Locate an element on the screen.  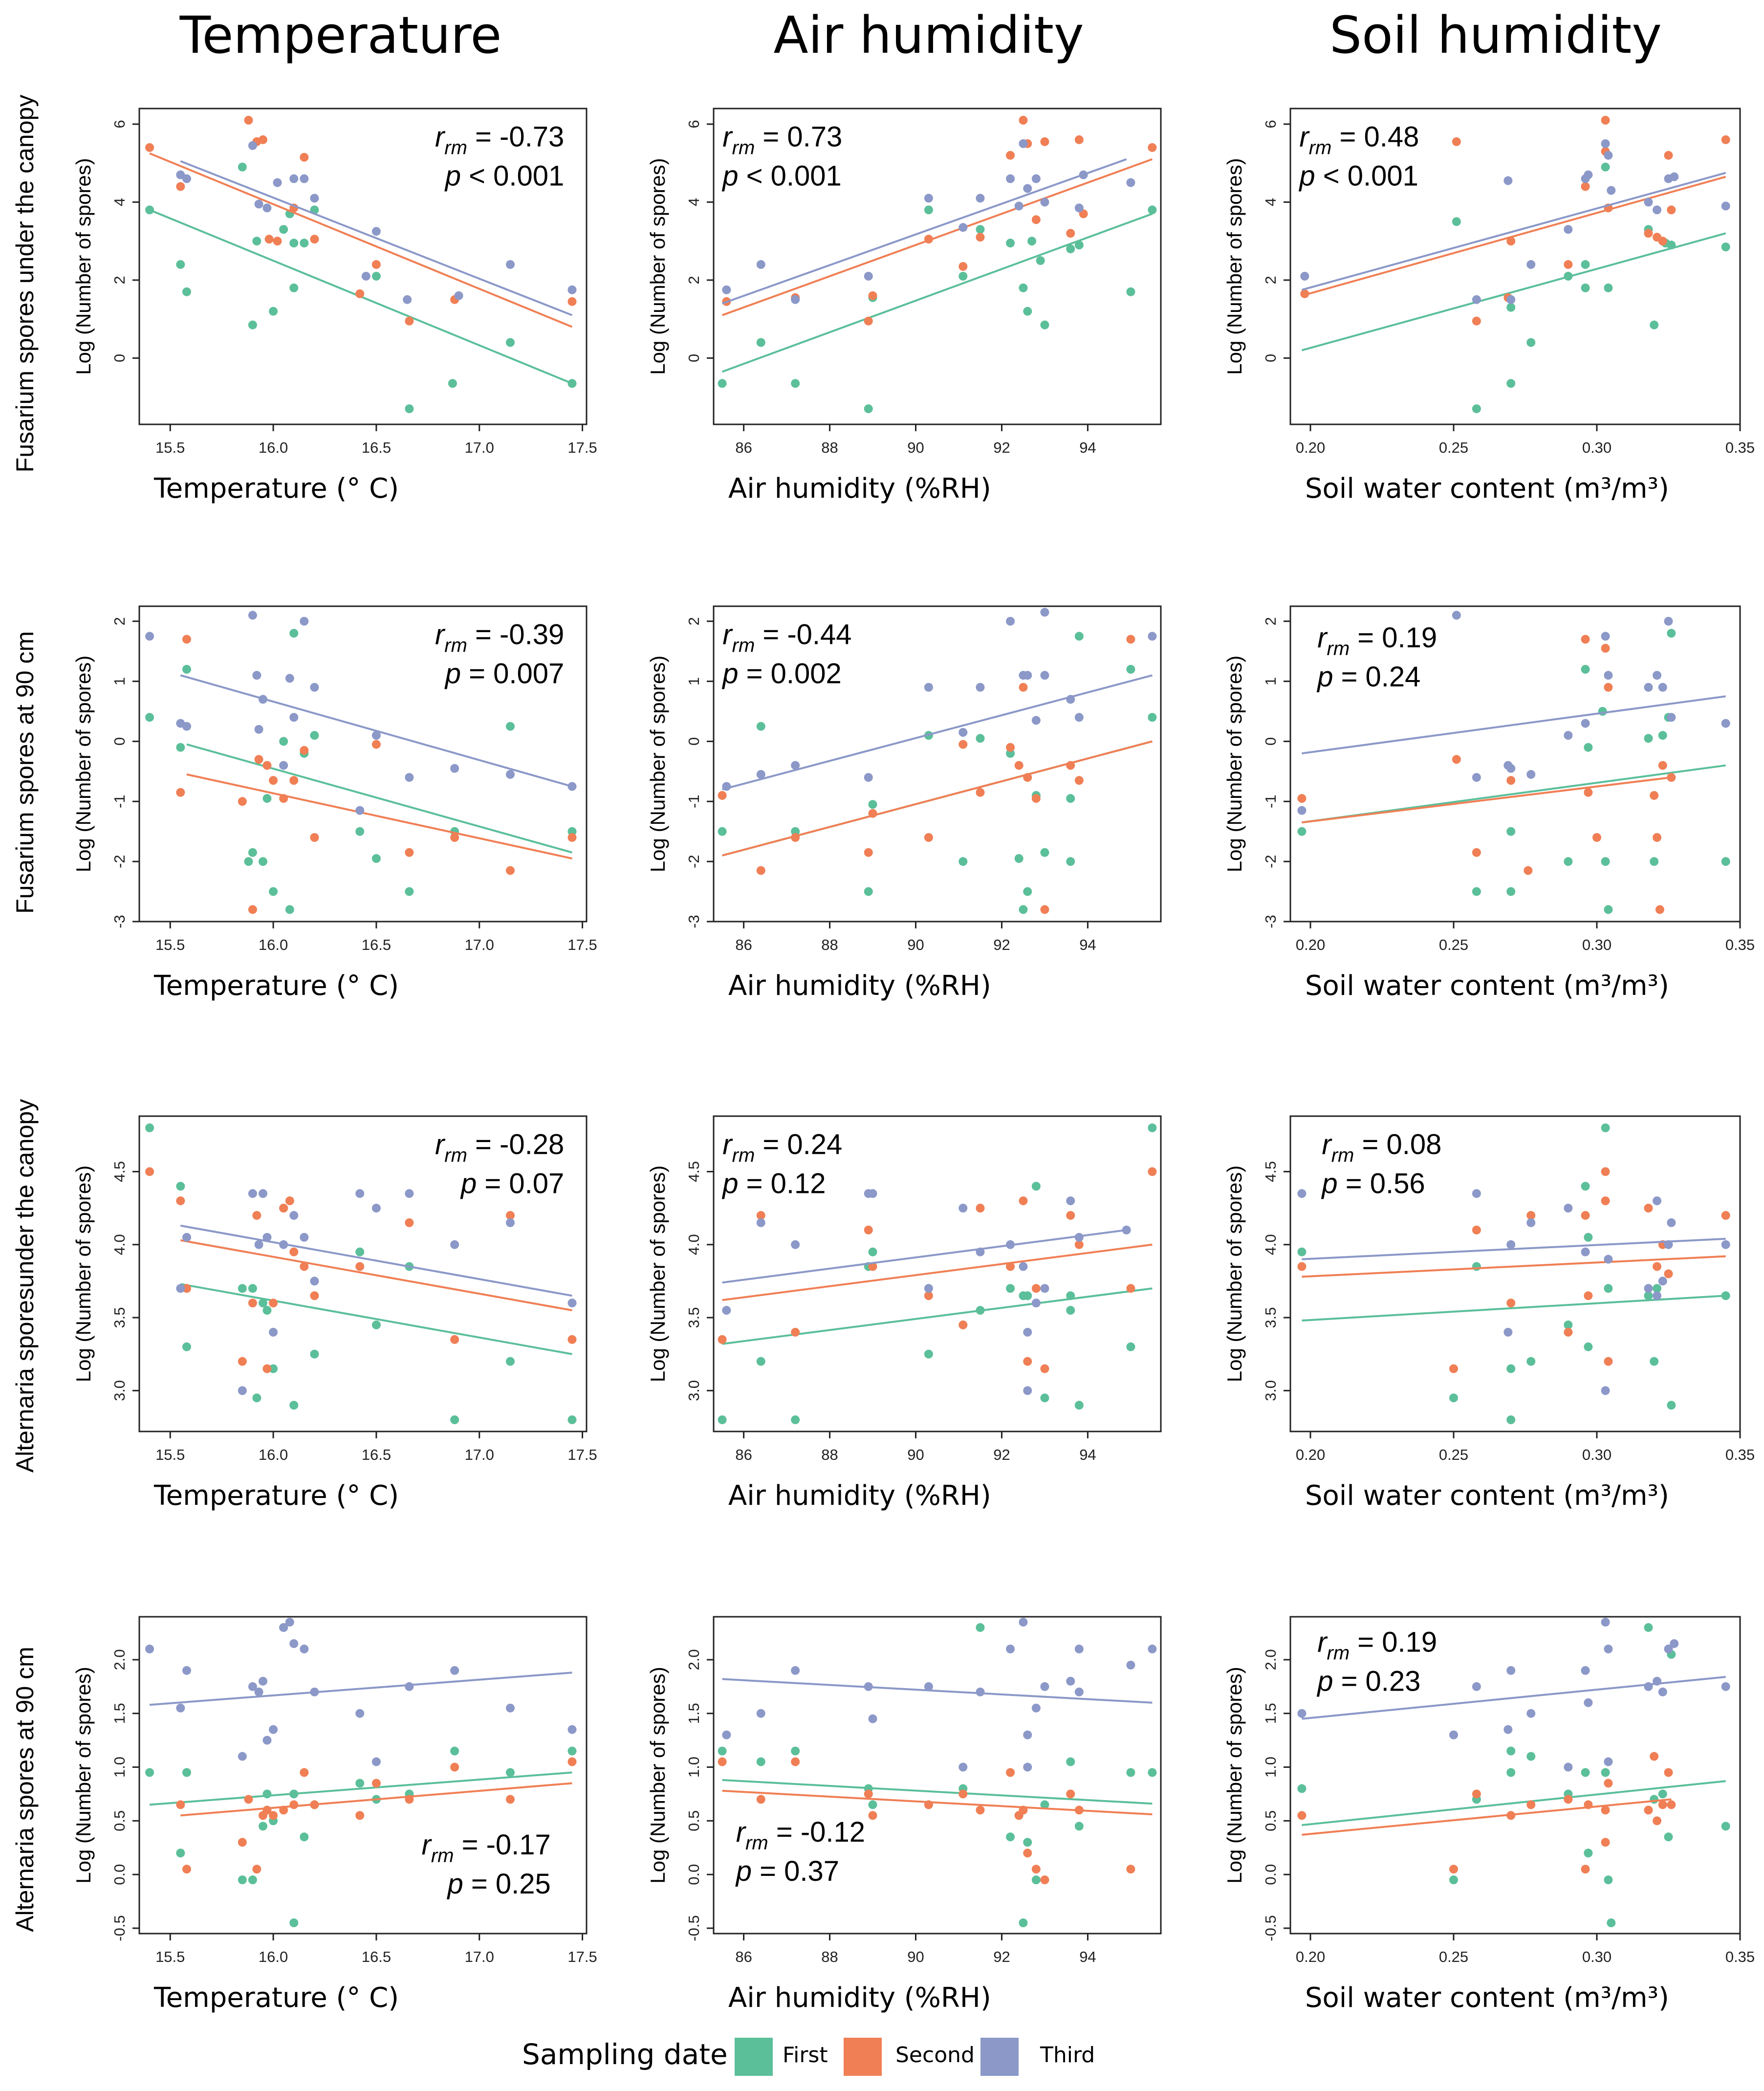
x-tick-label: 0.30 is located at coordinates (1597, 447).